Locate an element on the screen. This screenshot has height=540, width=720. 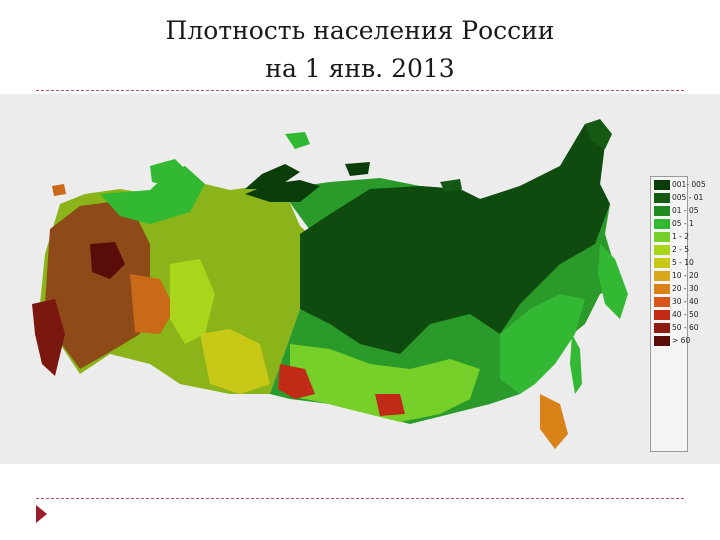
legend-item: 005 - 01 is located at coordinates (678, 198).